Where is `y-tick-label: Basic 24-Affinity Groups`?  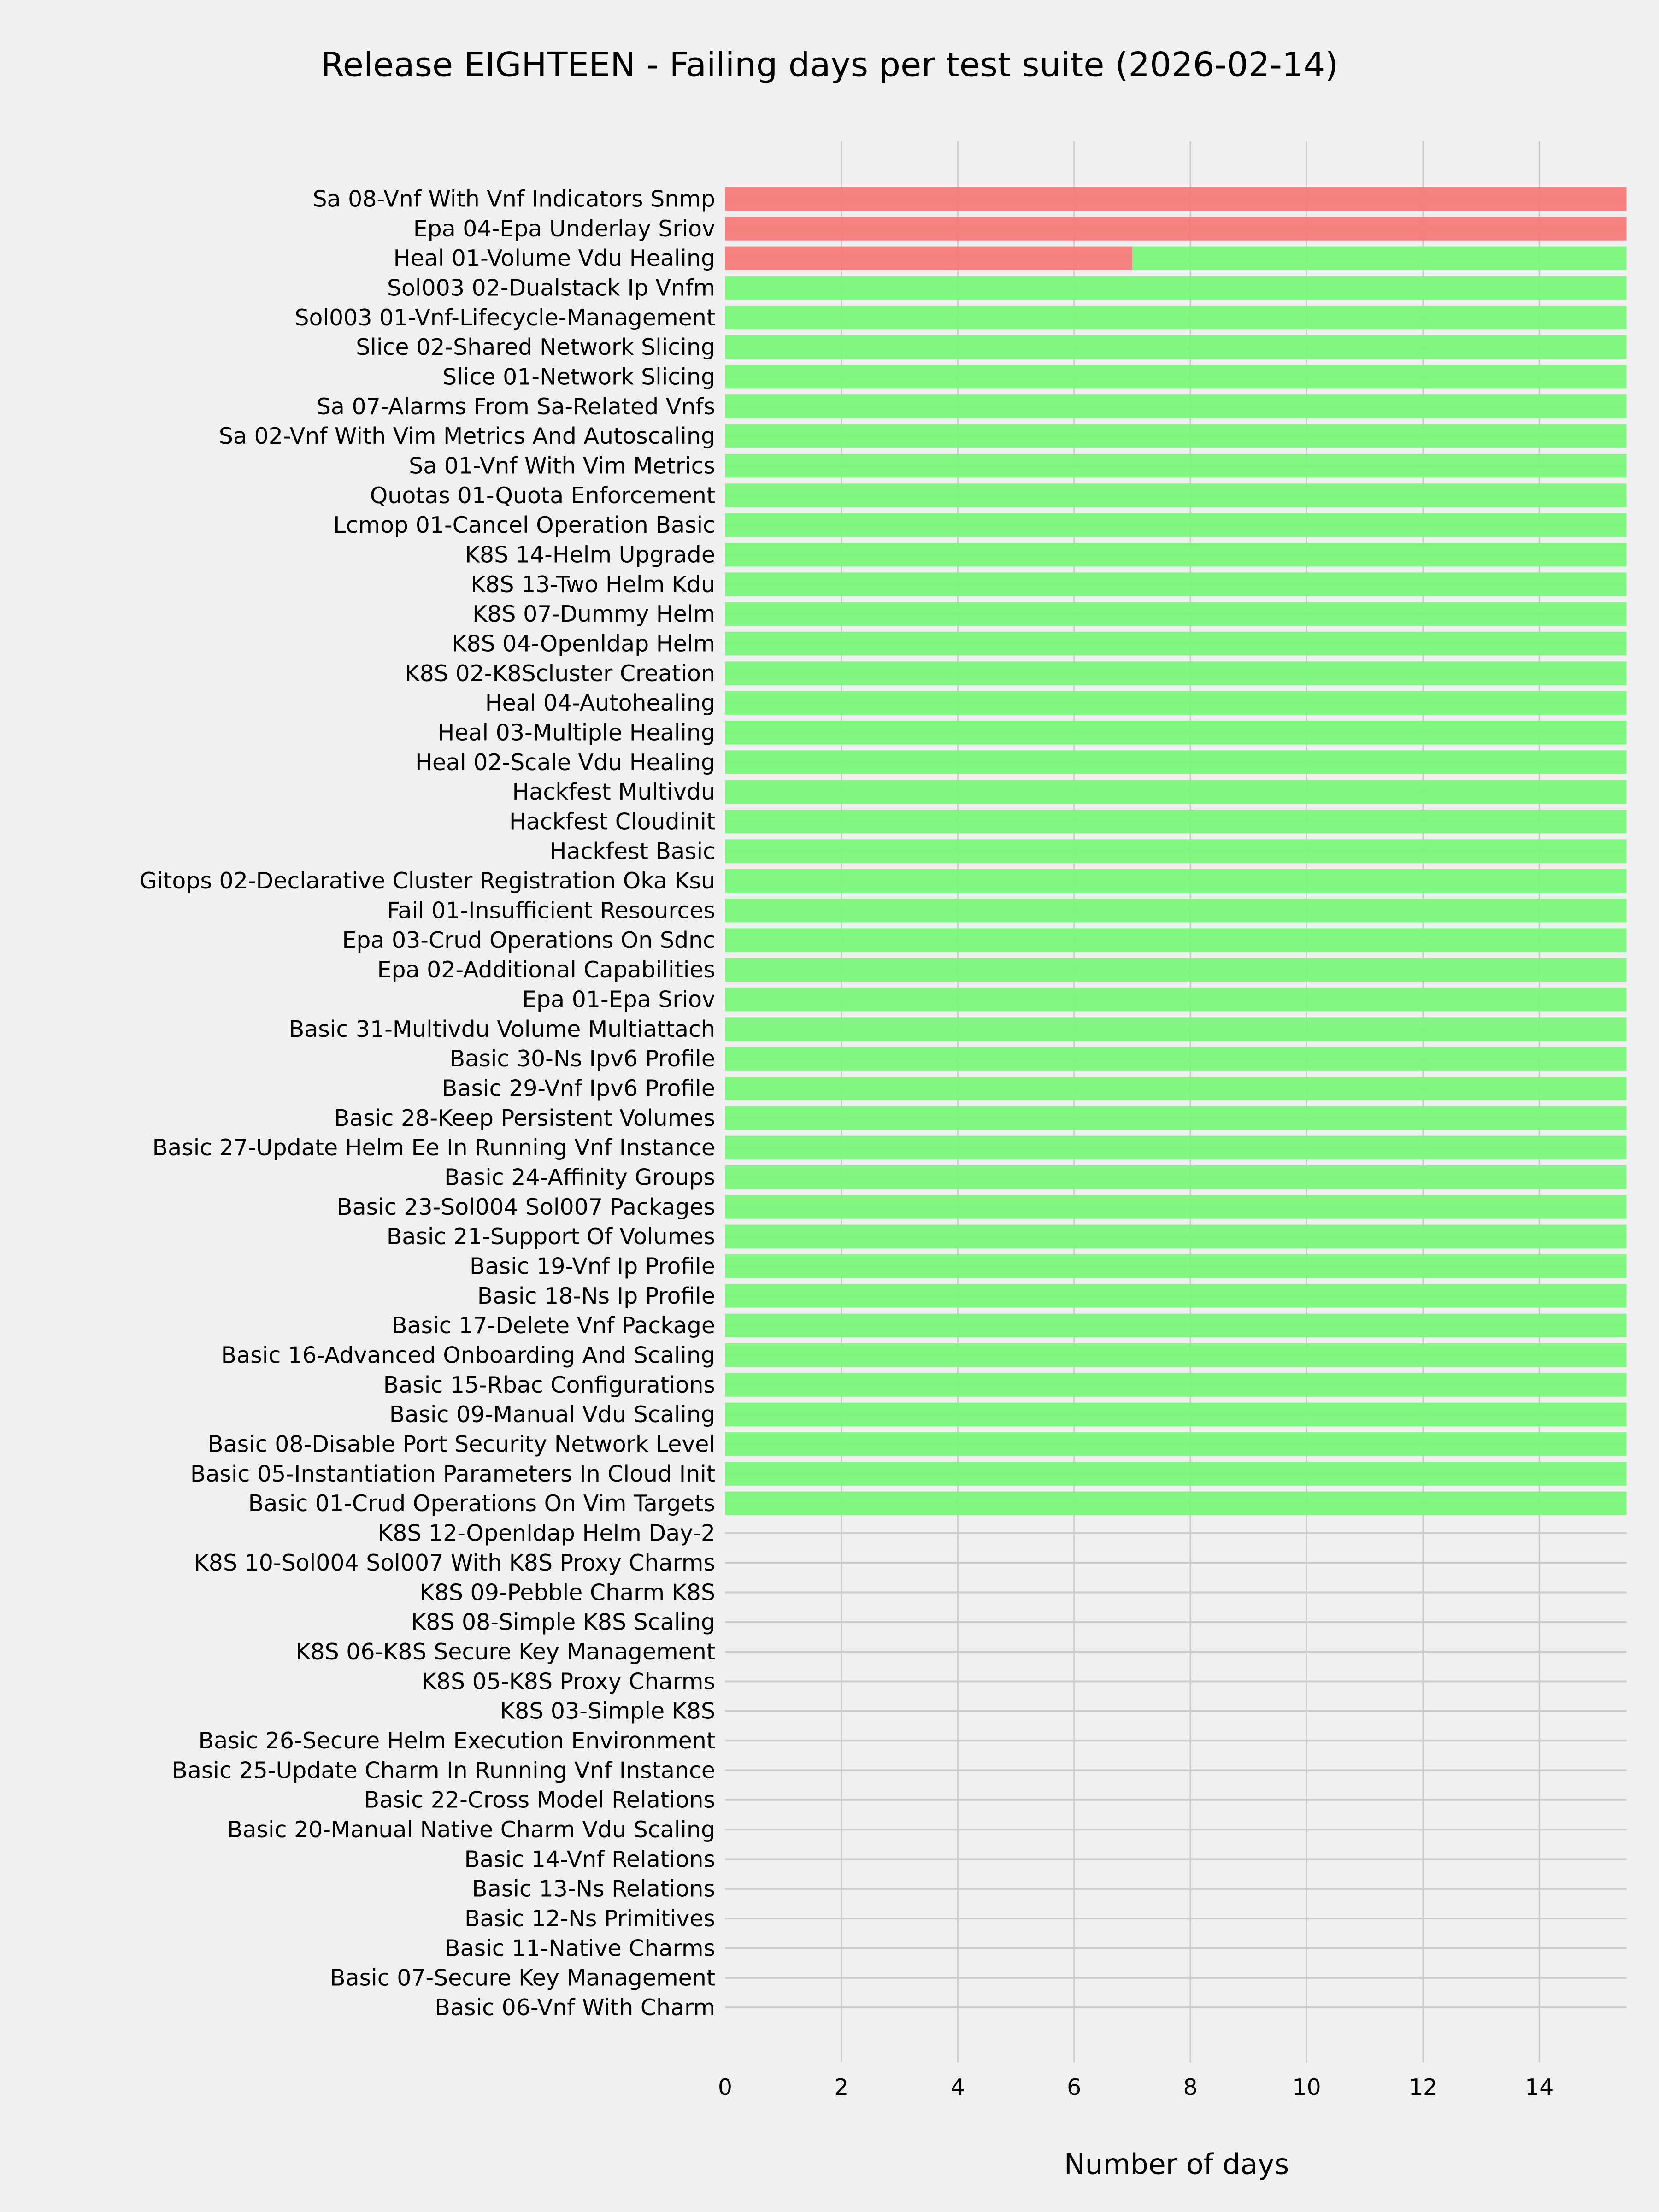 y-tick-label: Basic 24-Affinity Groups is located at coordinates (579, 1178).